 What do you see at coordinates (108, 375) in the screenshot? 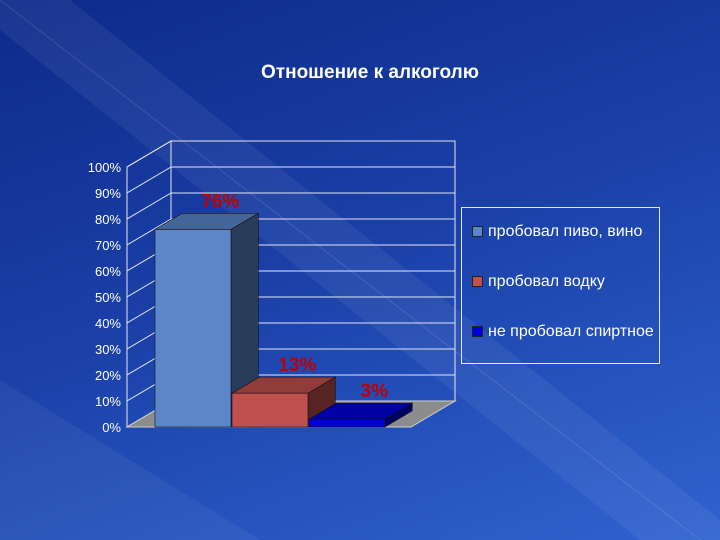
I see `y-tick-label: 20%` at bounding box center [108, 375].